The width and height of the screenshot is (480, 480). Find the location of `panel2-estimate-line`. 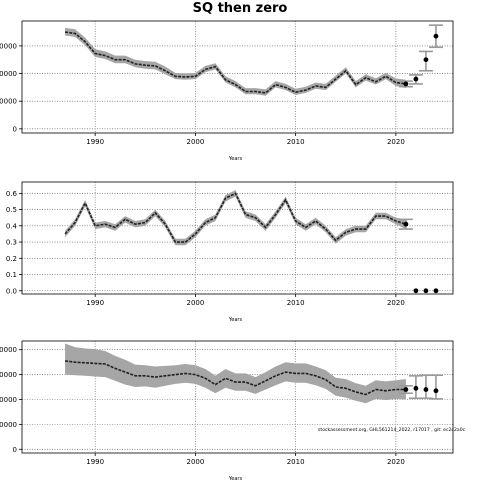

panel2-estimate-line is located at coordinates (235, 217).